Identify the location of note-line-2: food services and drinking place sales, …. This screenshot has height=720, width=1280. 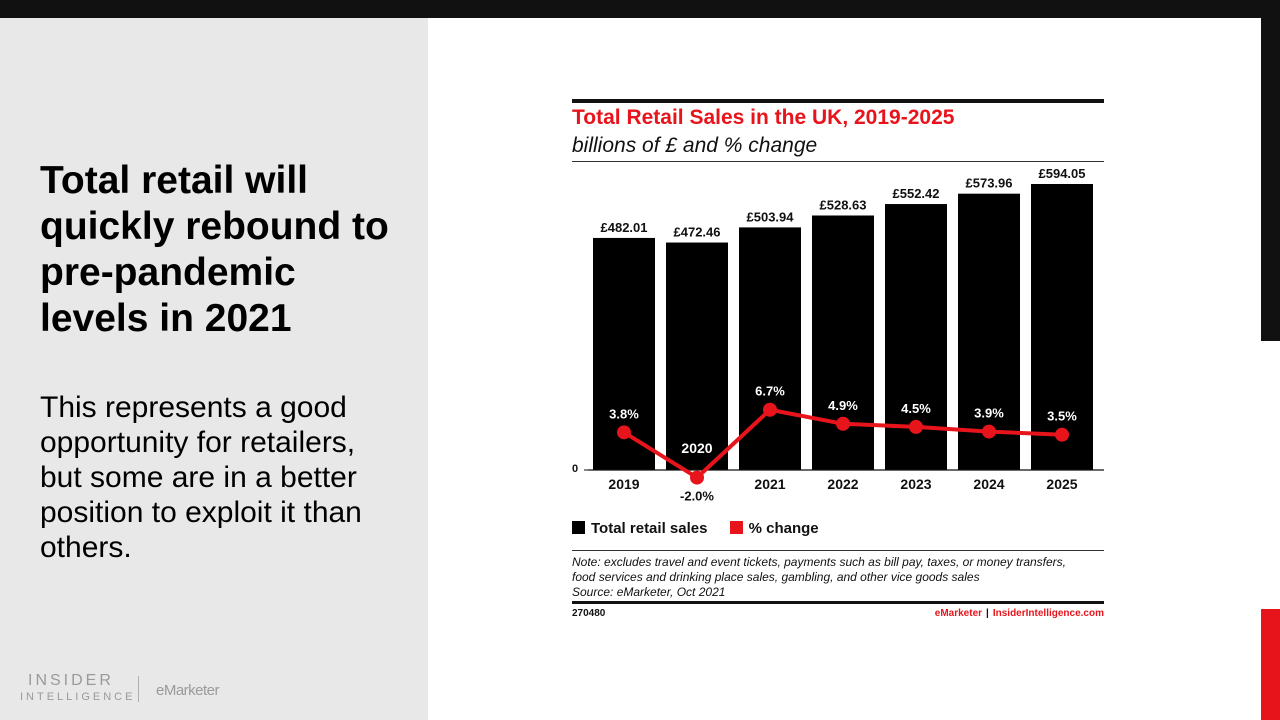
(776, 577).